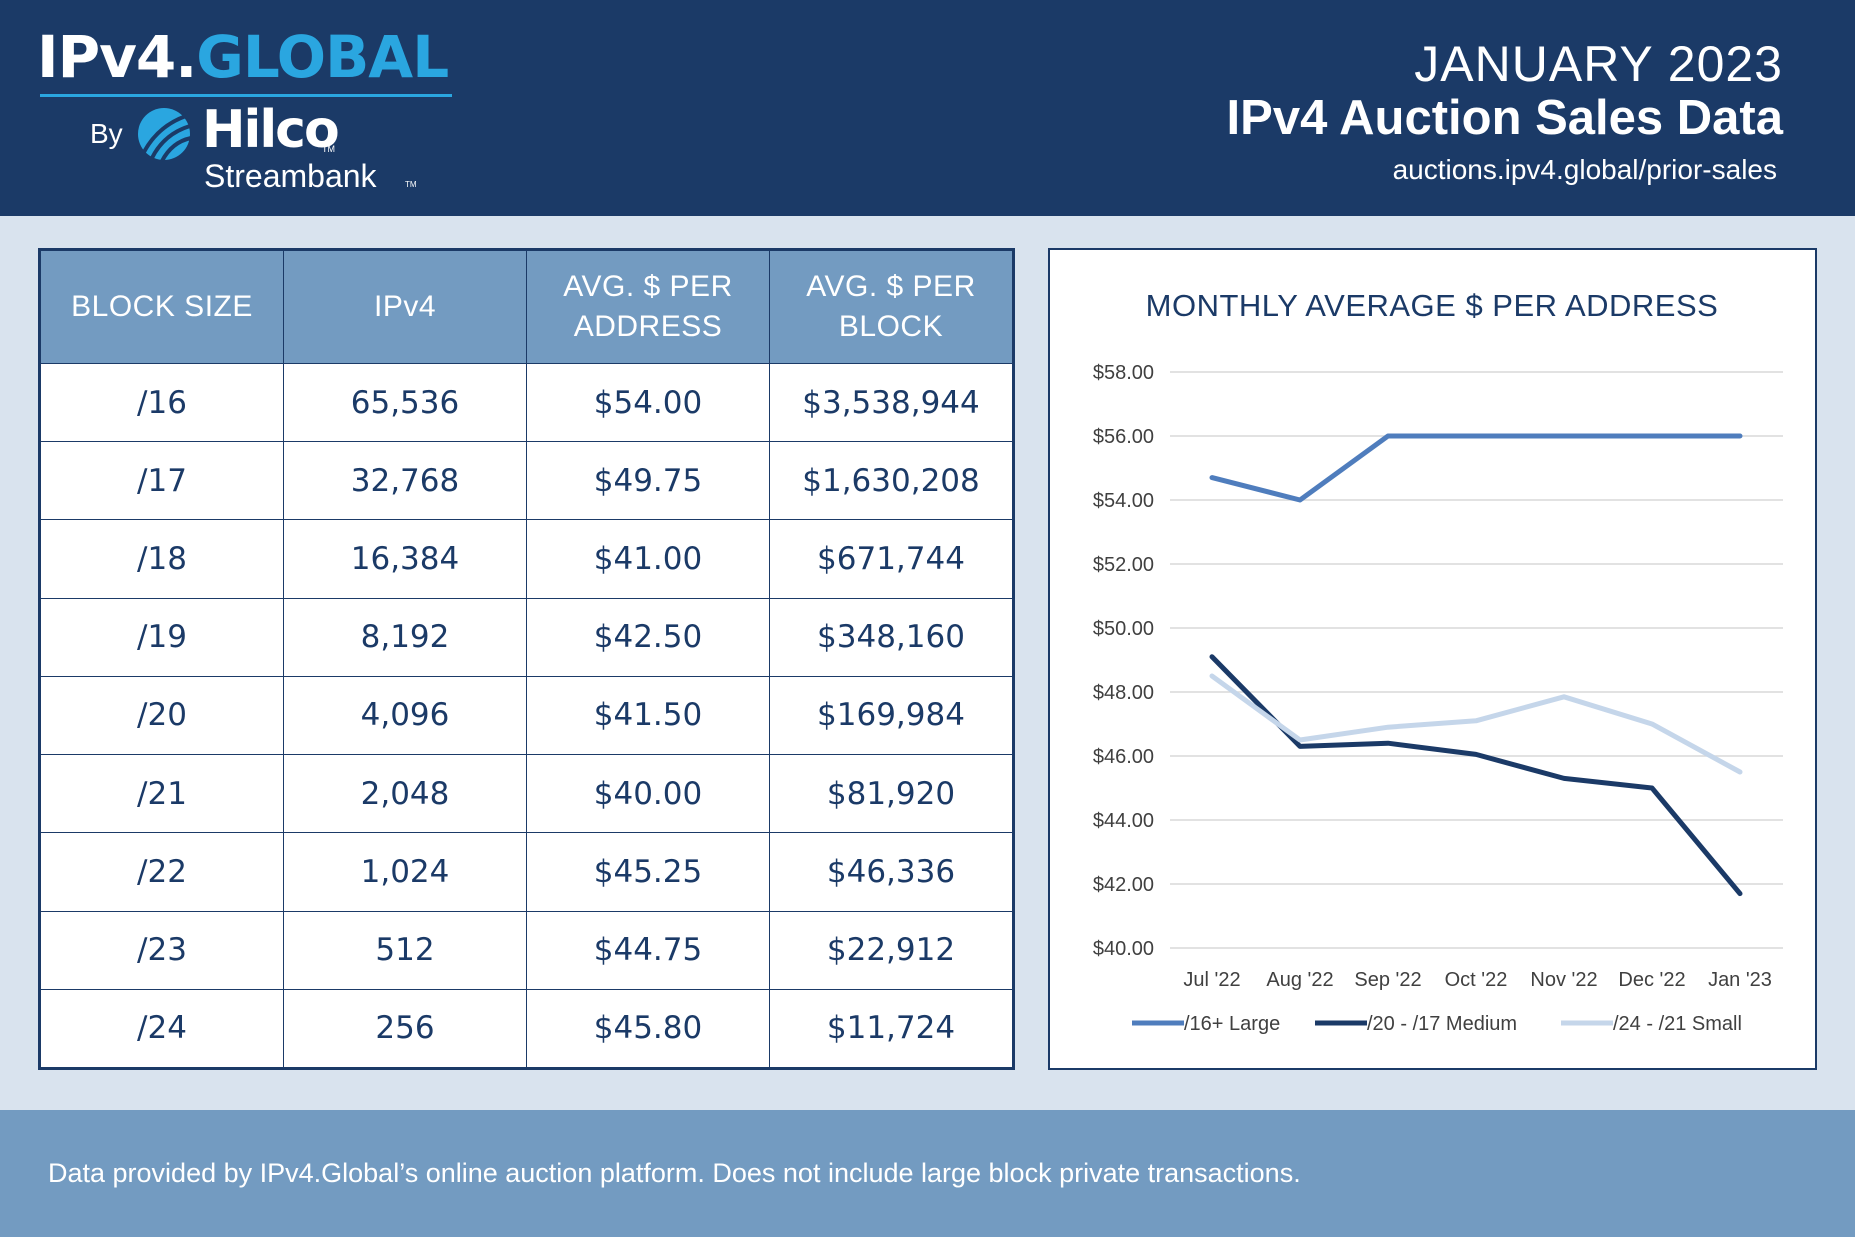 Image resolution: width=1855 pixels, height=1237 pixels. What do you see at coordinates (1476, 980) in the screenshot?
I see `x-tick-label: Oct '22` at bounding box center [1476, 980].